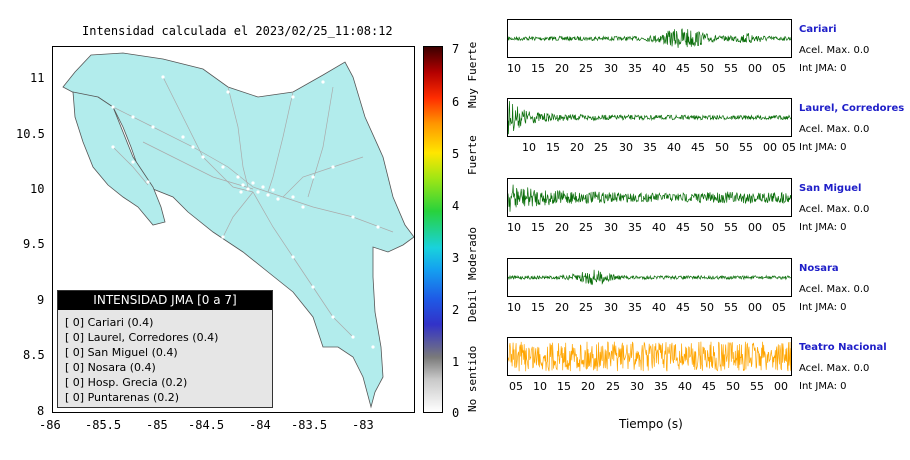 This screenshot has width=910, height=460. Describe the element at coordinates (472, 305) in the screenshot. I see `colorbar-label: Debil` at that location.